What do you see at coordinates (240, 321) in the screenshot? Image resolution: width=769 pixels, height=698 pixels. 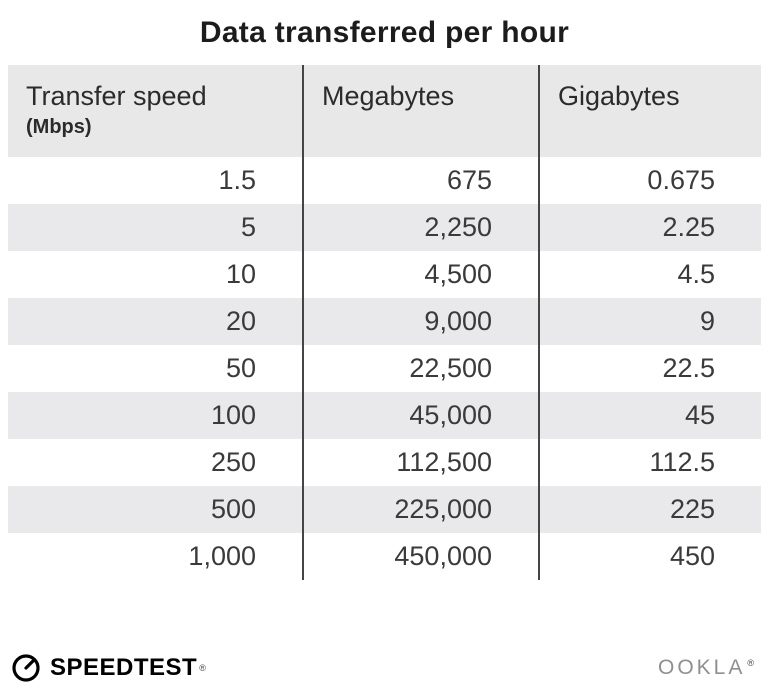 I see `table-cell: 20` at bounding box center [240, 321].